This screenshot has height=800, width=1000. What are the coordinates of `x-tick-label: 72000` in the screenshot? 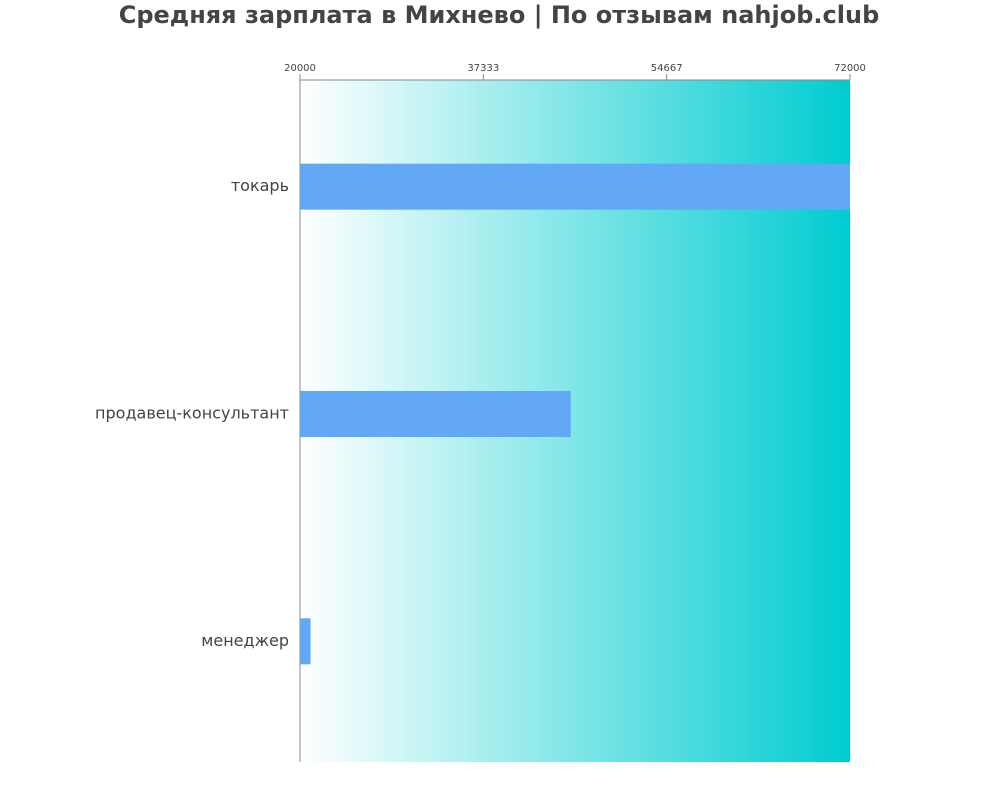 It's located at (850, 68).